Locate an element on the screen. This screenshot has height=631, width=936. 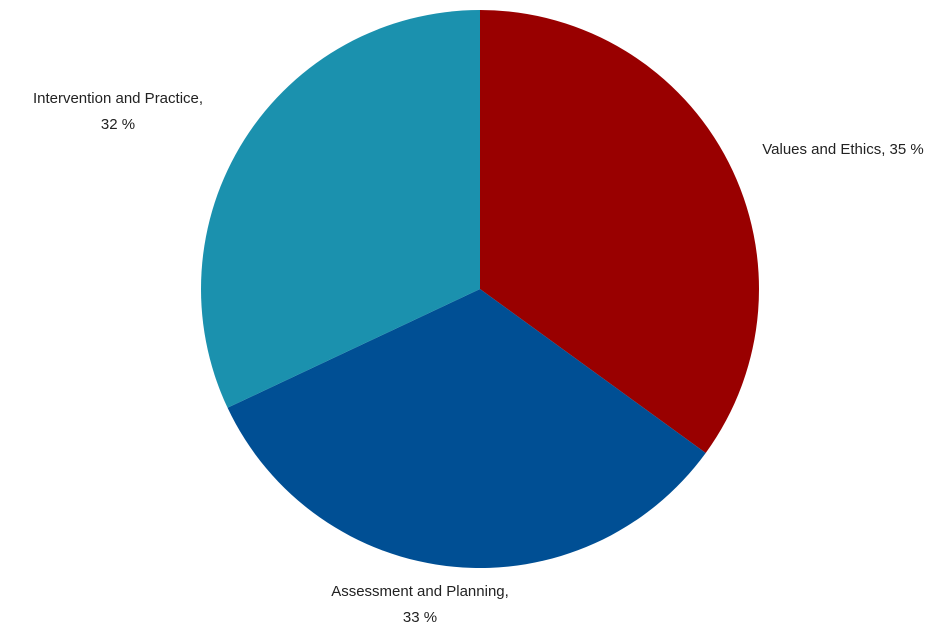
slice-label-intervention-and-practice: Intervention and Practice, 32 % is located at coordinates (118, 111).